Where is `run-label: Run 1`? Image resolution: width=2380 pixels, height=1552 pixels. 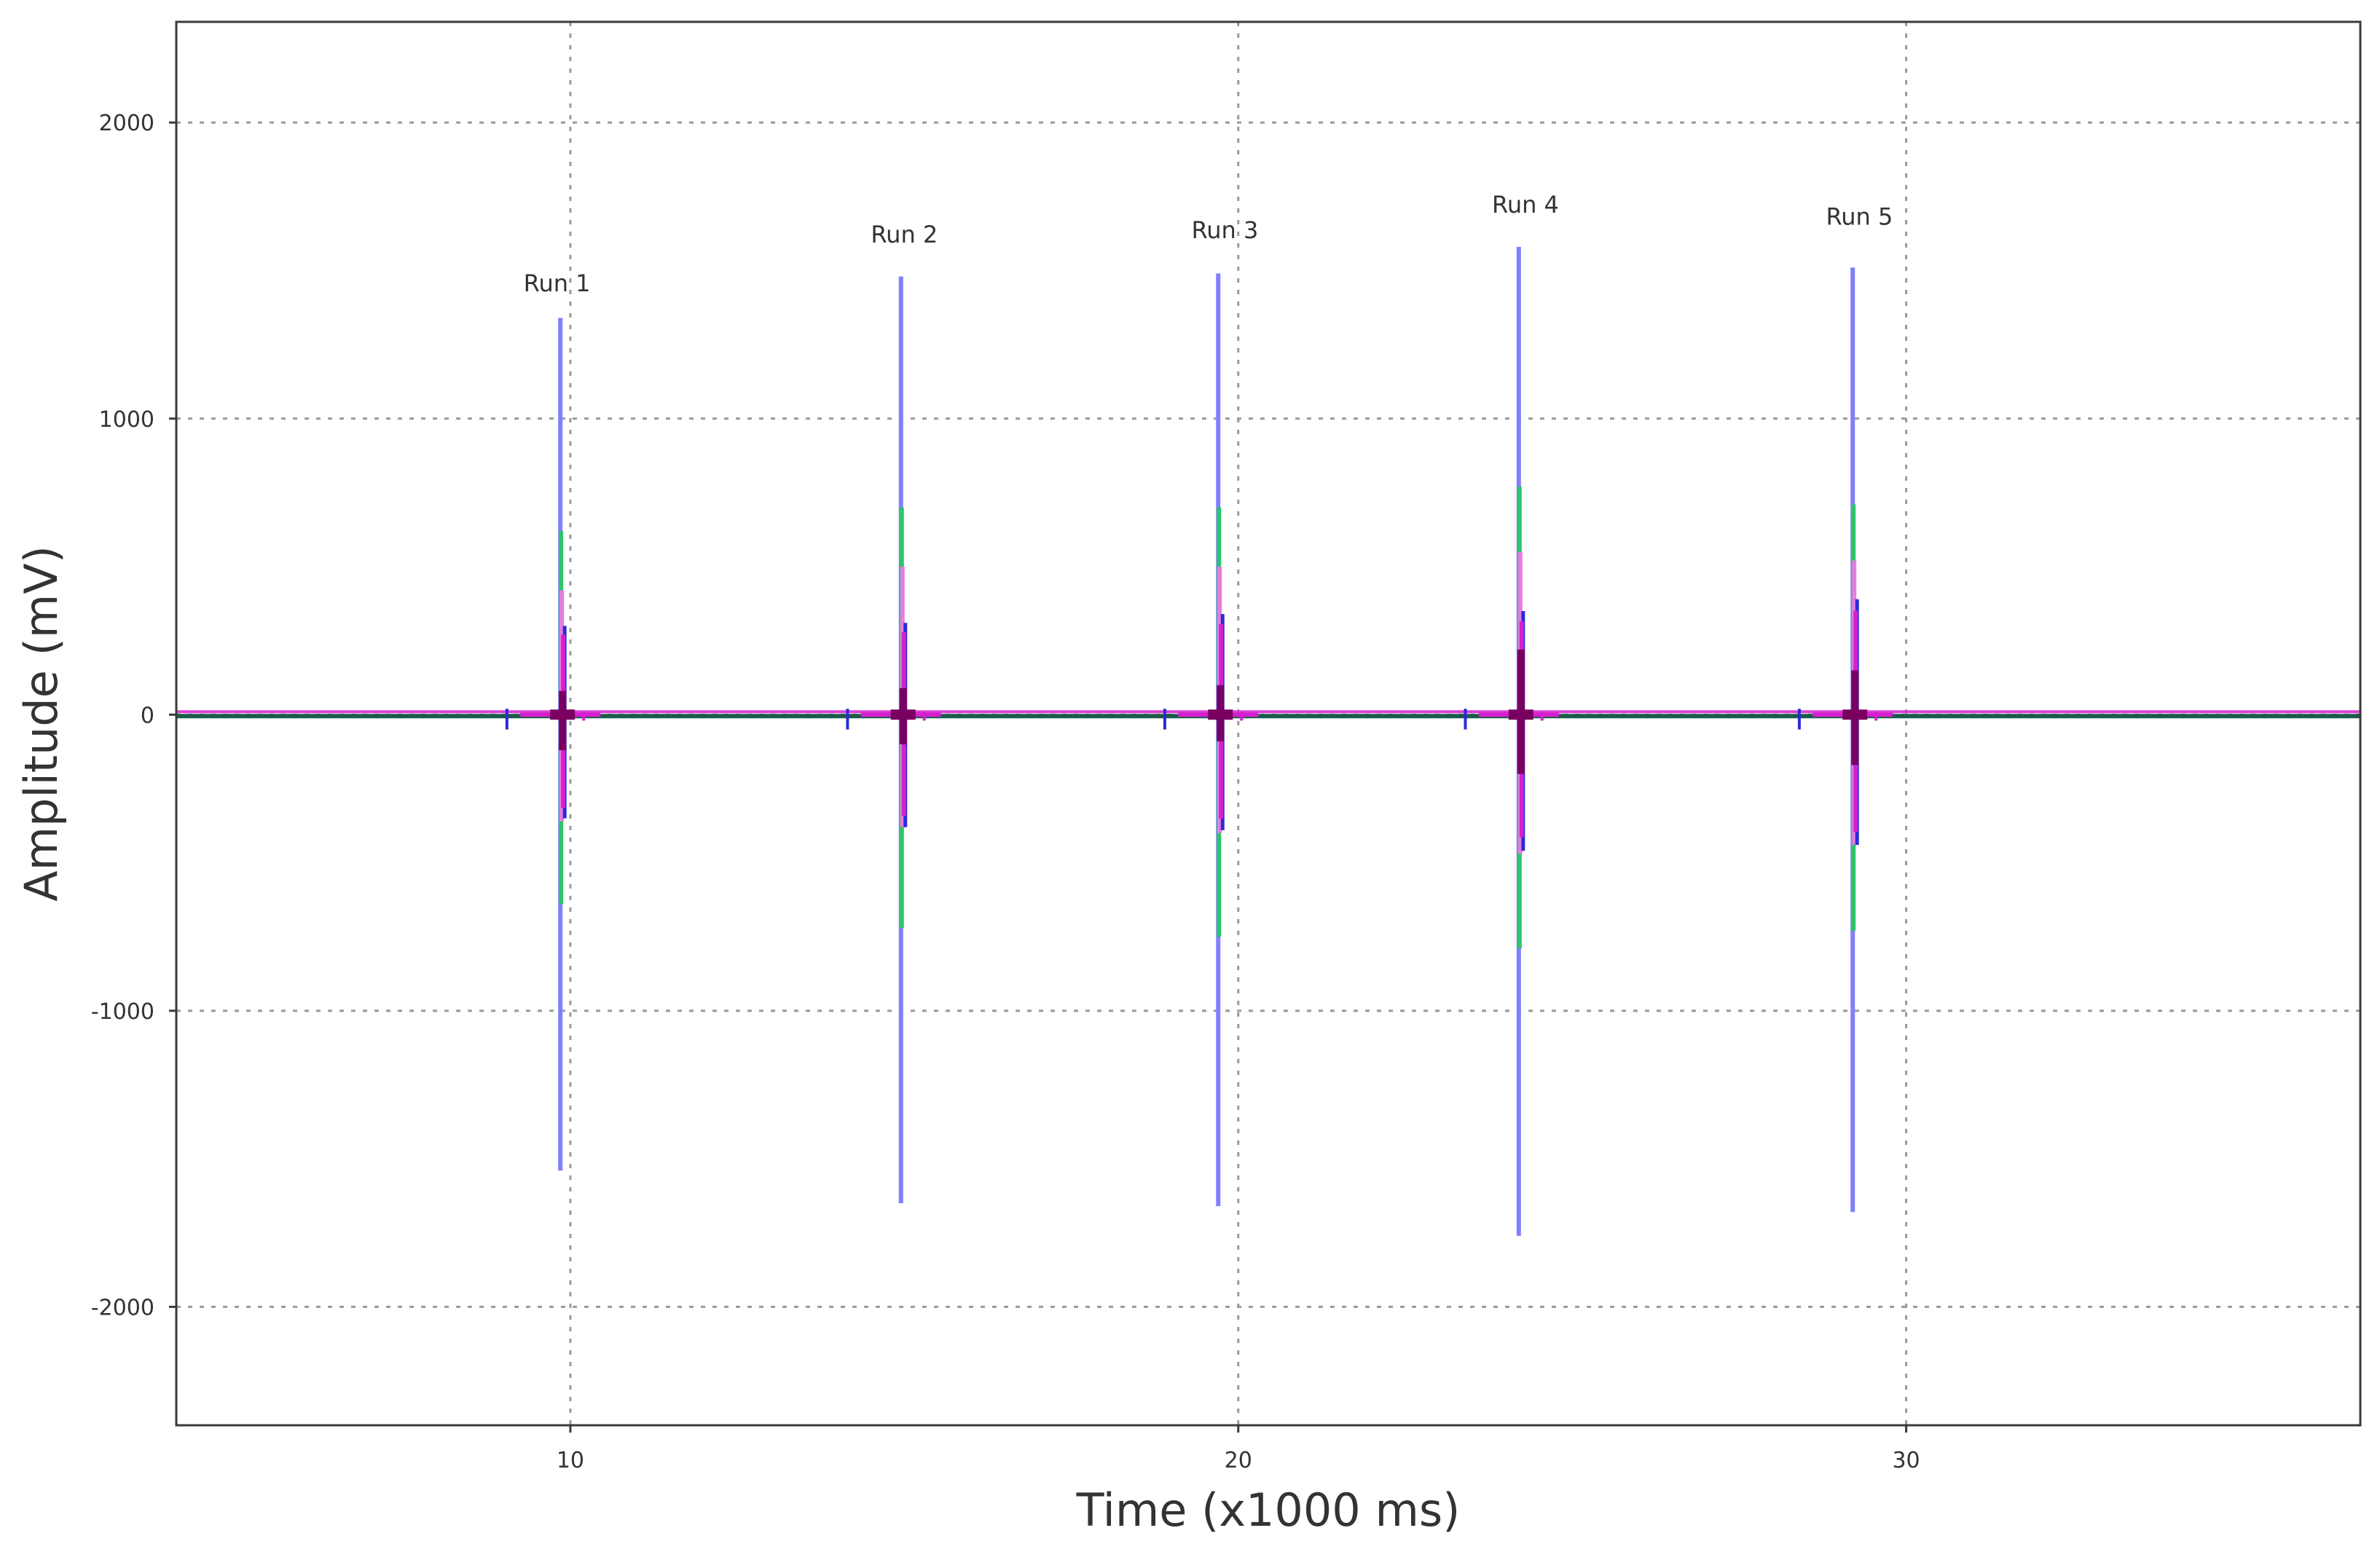
run-label: Run 1 is located at coordinates (558, 283).